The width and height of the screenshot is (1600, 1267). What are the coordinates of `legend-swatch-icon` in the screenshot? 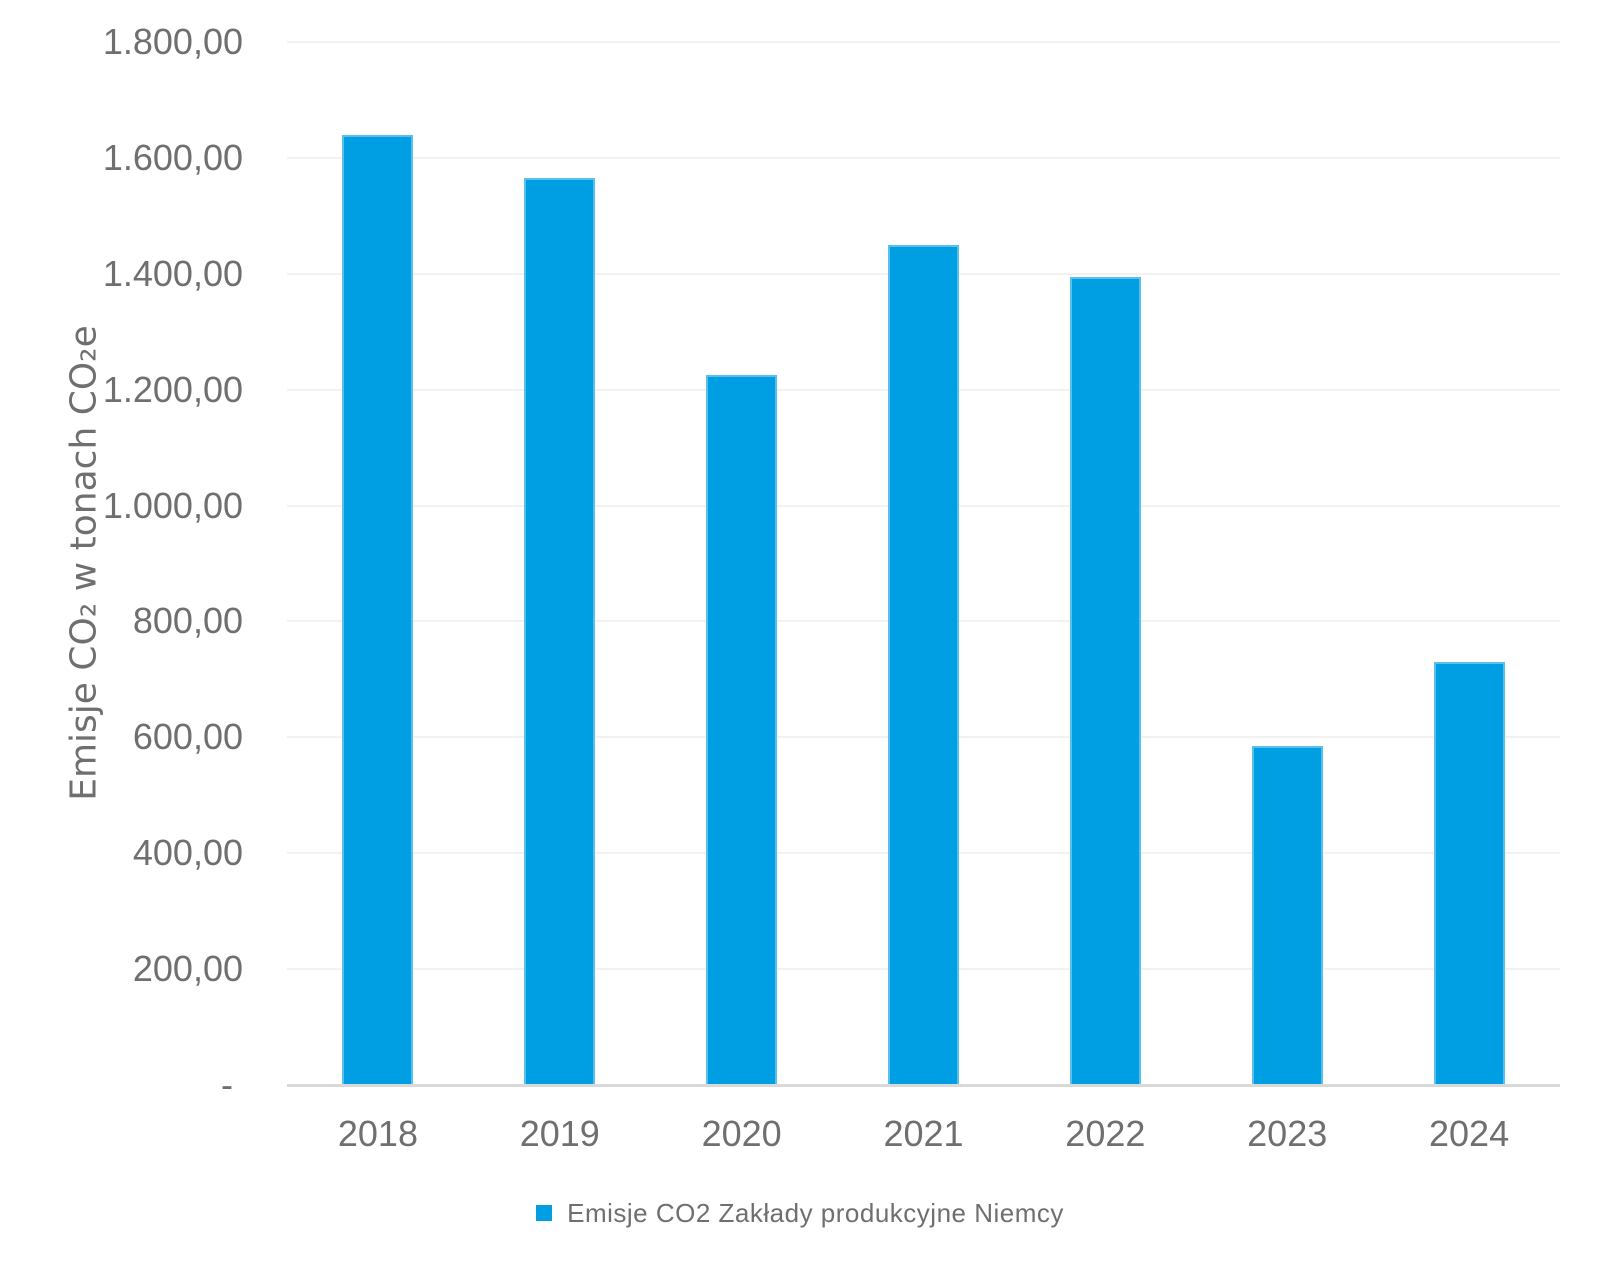 It's located at (544, 1213).